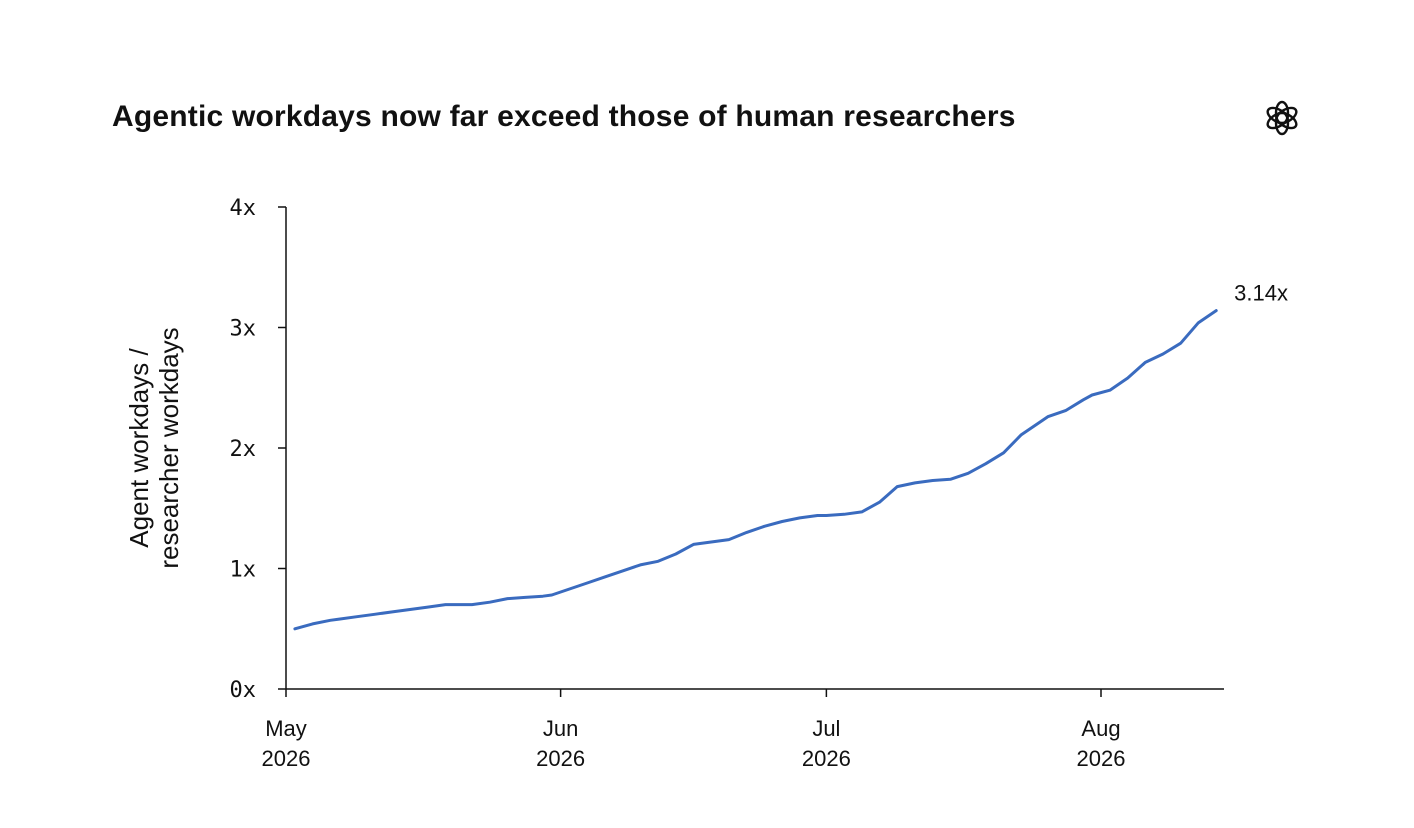 The height and width of the screenshot is (828, 1414). What do you see at coordinates (1261, 293) in the screenshot?
I see `end-value-label: 3.14x` at bounding box center [1261, 293].